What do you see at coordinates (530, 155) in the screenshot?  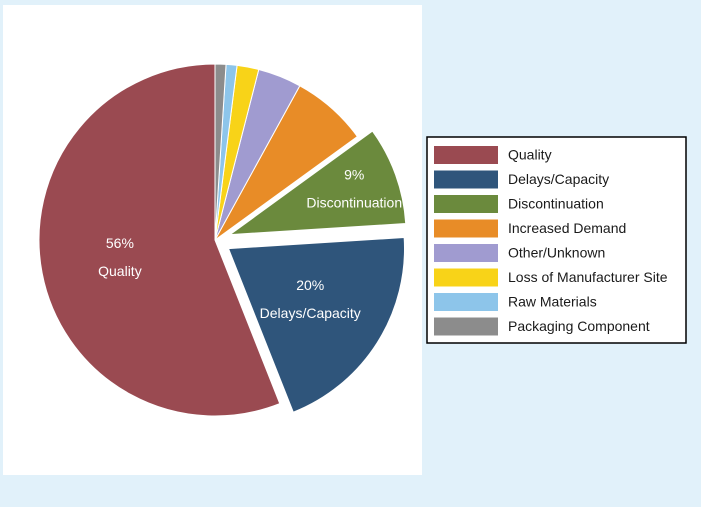 I see `legend-label: Quality` at bounding box center [530, 155].